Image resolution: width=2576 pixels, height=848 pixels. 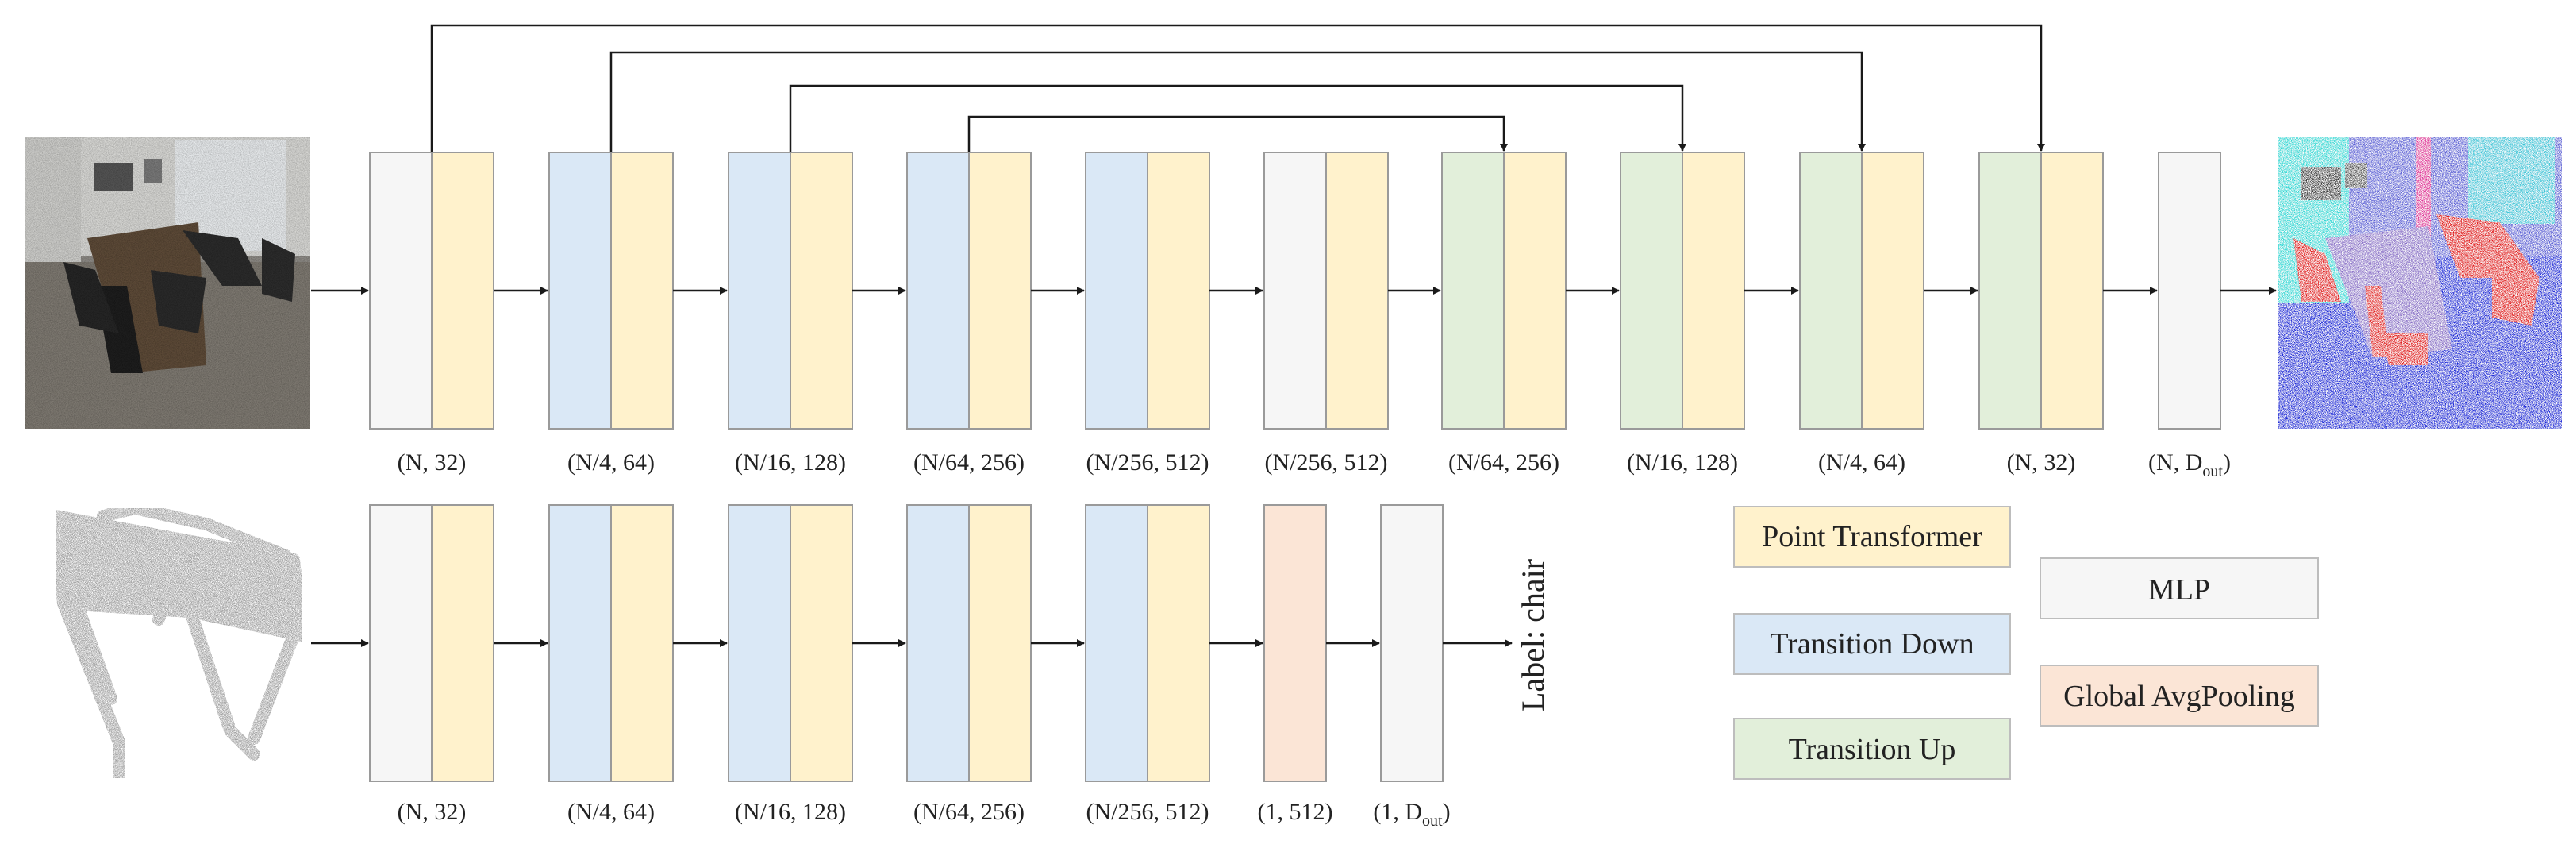 What do you see at coordinates (432, 812) in the screenshot?
I see `cls-shape-label-1: (N, 32)` at bounding box center [432, 812].